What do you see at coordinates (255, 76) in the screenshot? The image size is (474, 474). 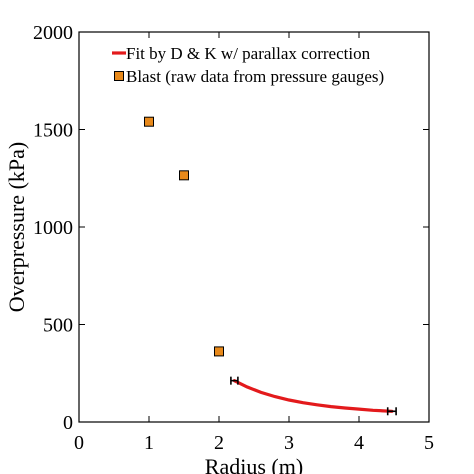 I see `legend-entry-label: Blast (raw data from pressure gauges)` at bounding box center [255, 76].